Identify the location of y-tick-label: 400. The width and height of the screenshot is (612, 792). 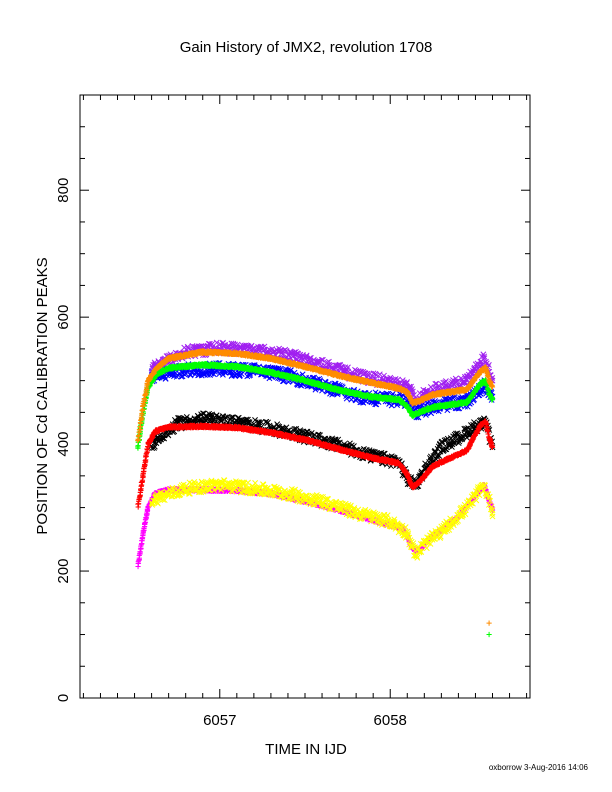
(63, 444).